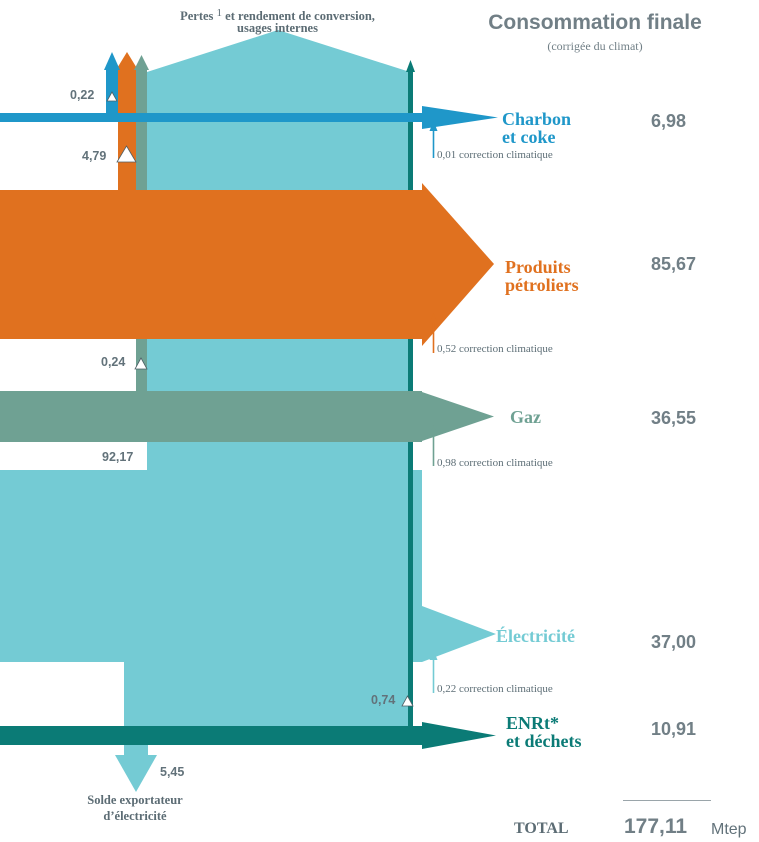 The image size is (759, 842). I want to click on petrole-arrowhead, so click(458, 264).